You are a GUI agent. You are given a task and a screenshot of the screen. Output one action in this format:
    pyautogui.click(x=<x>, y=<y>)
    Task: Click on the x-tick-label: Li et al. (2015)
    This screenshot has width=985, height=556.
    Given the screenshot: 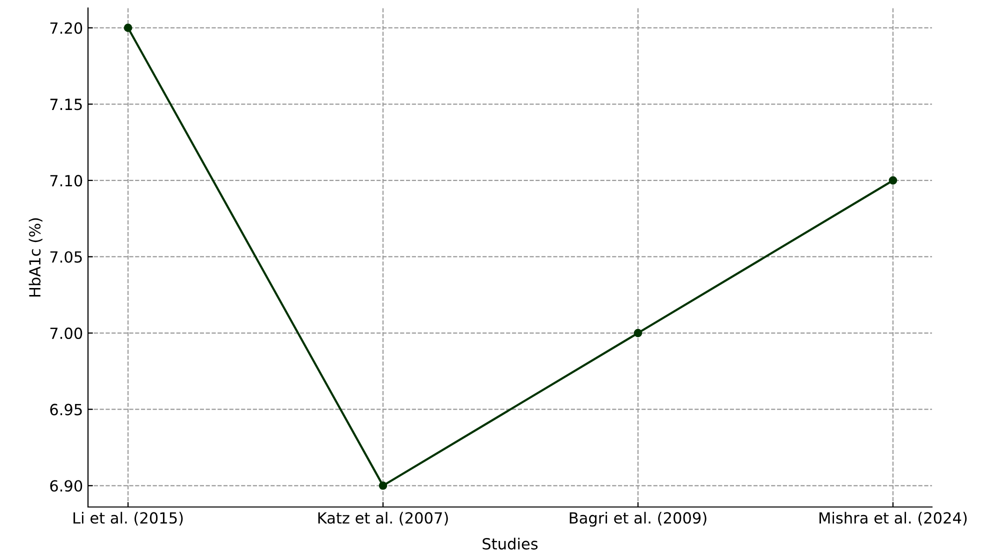 What is the action you would take?
    pyautogui.click(x=128, y=519)
    